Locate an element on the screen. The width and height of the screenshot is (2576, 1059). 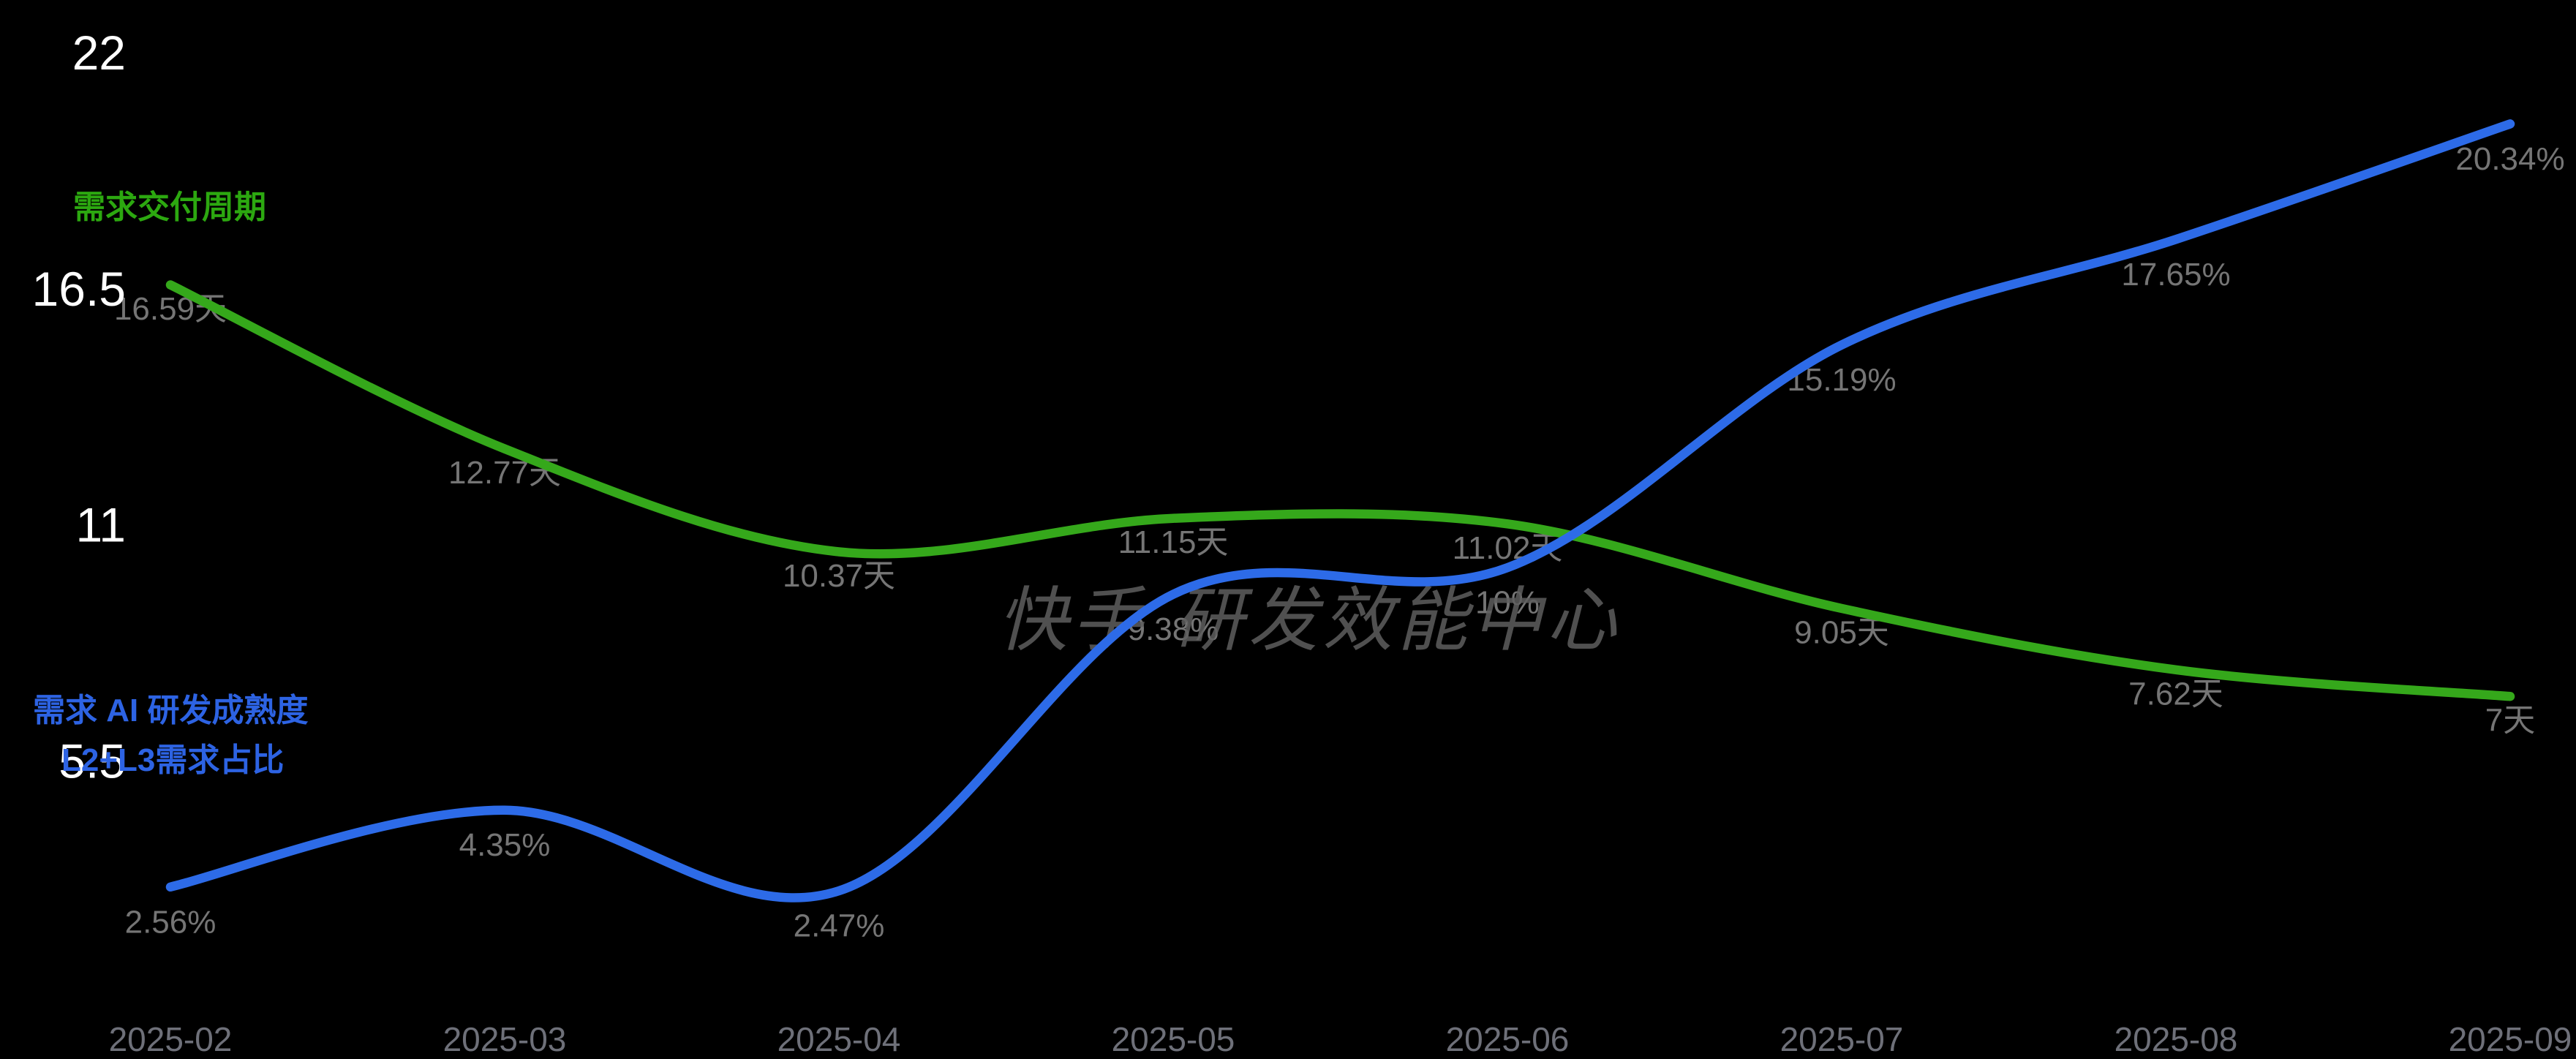
x-tick-label: 2025-09 is located at coordinates (2510, 1039).